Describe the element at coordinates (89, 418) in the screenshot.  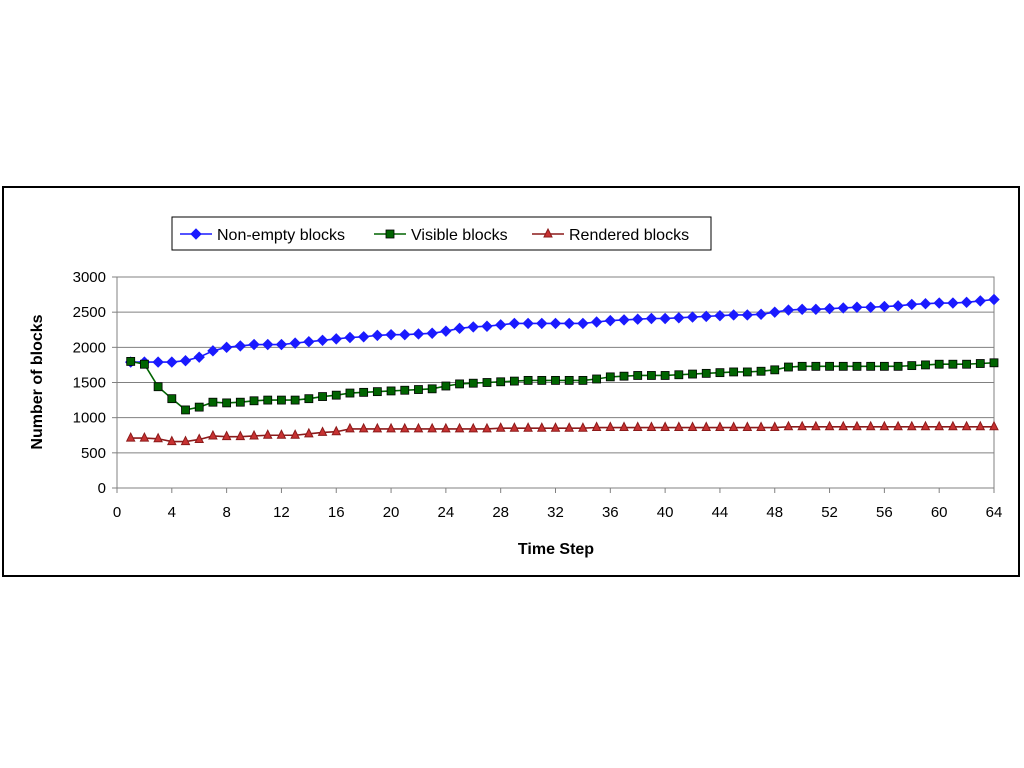
I see `y-tick-label: 1000` at that location.